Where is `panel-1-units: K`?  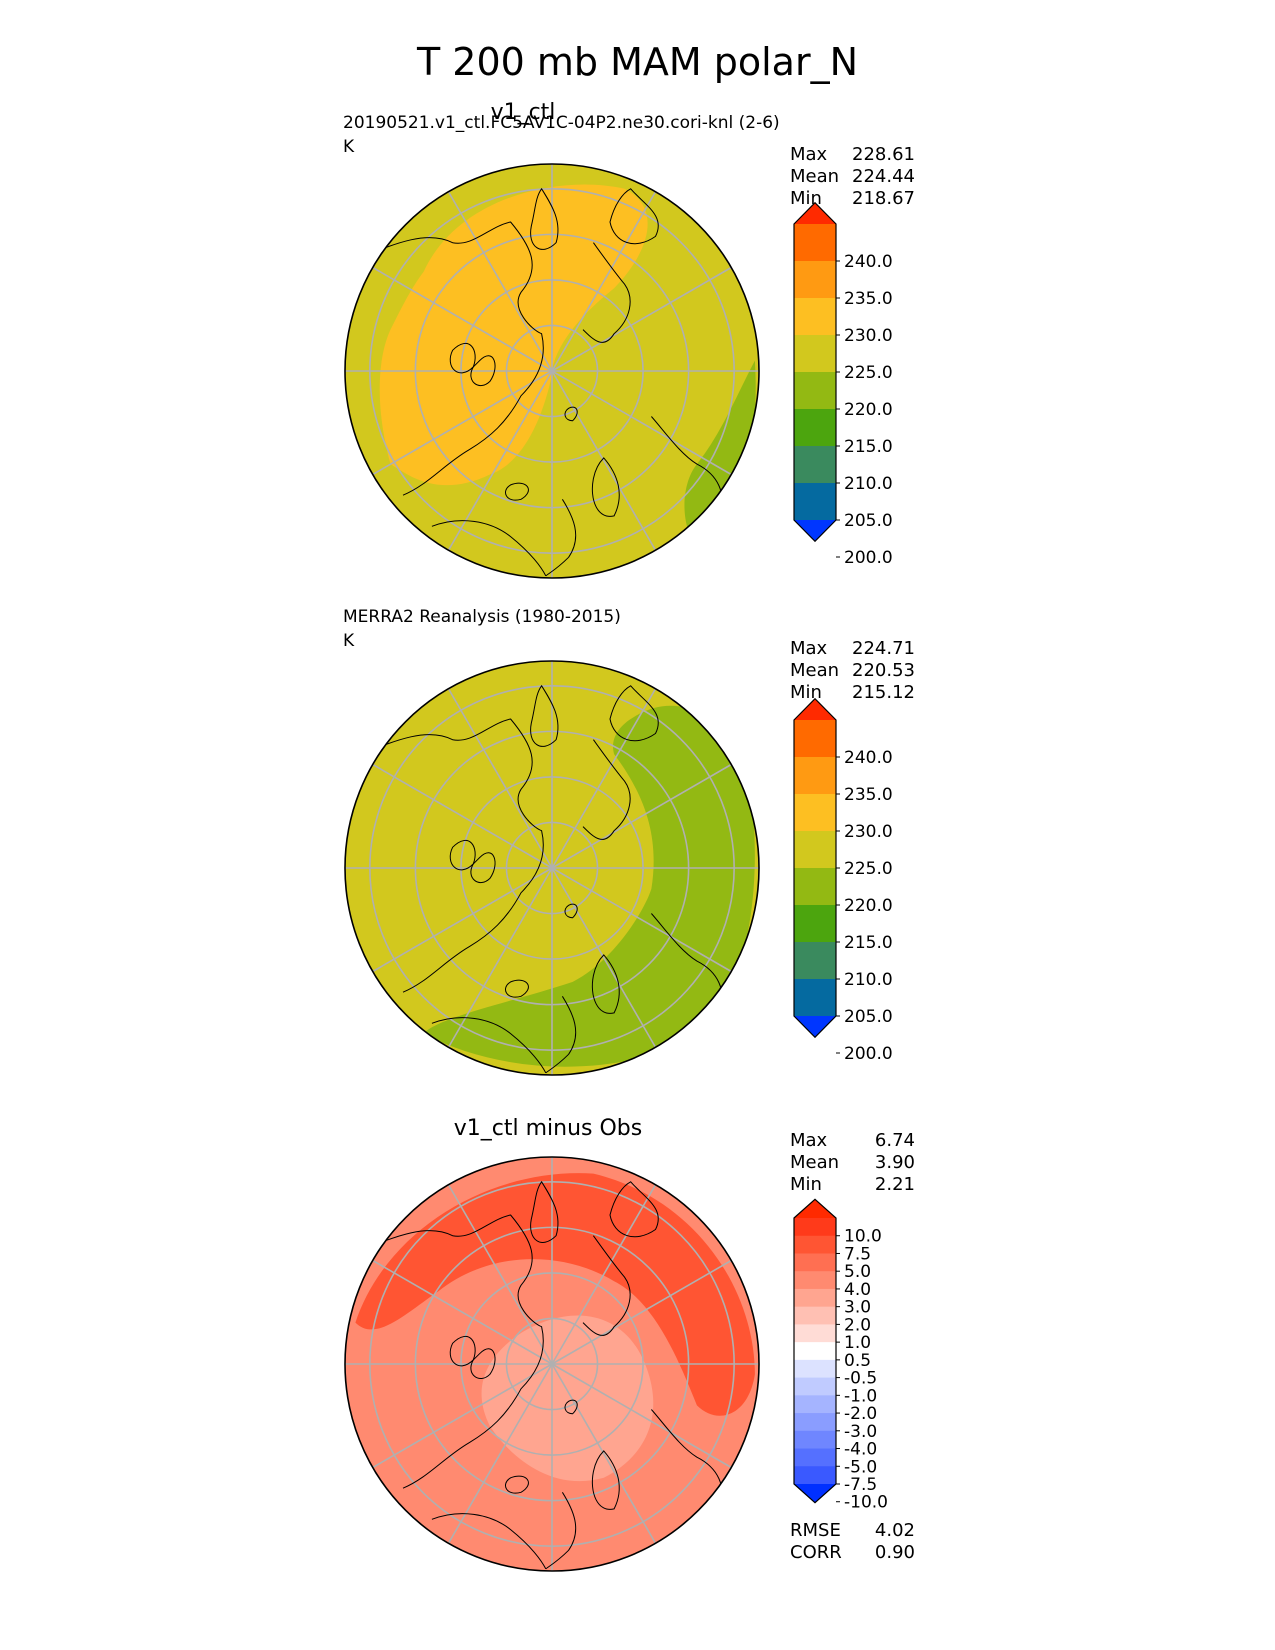 panel-1-units: K is located at coordinates (349, 147).